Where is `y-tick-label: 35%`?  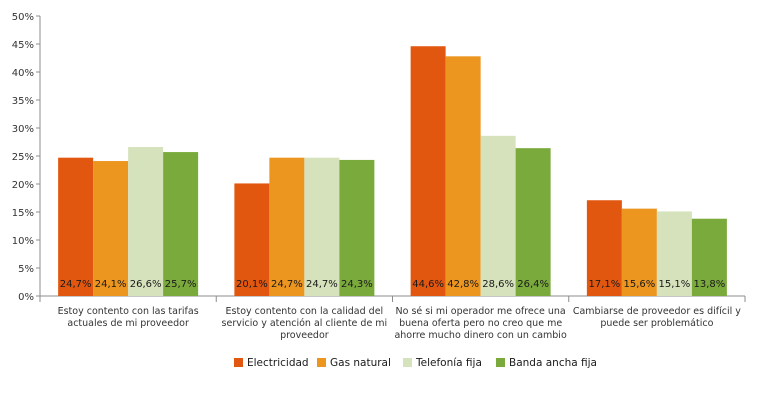 y-tick-label: 35% is located at coordinates (23, 101).